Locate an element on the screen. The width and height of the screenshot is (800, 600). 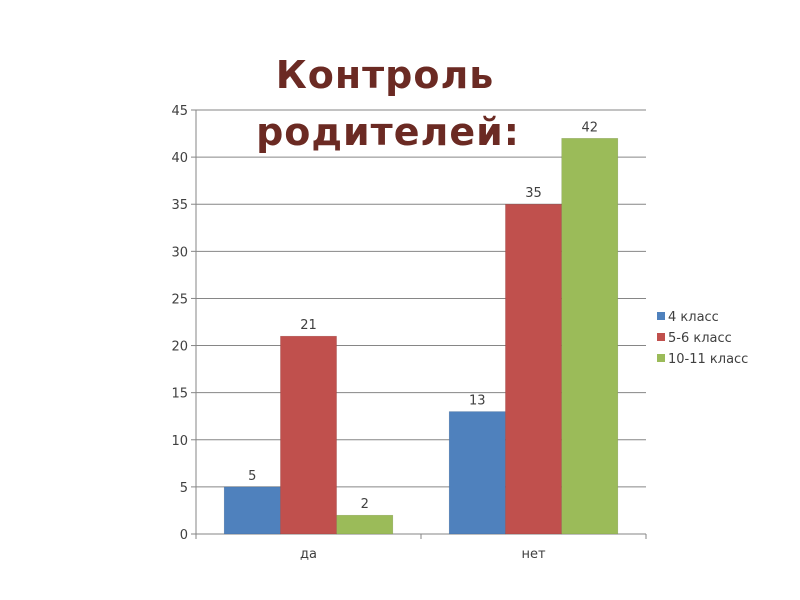
legend-label: 10-11 класс is located at coordinates (708, 359).